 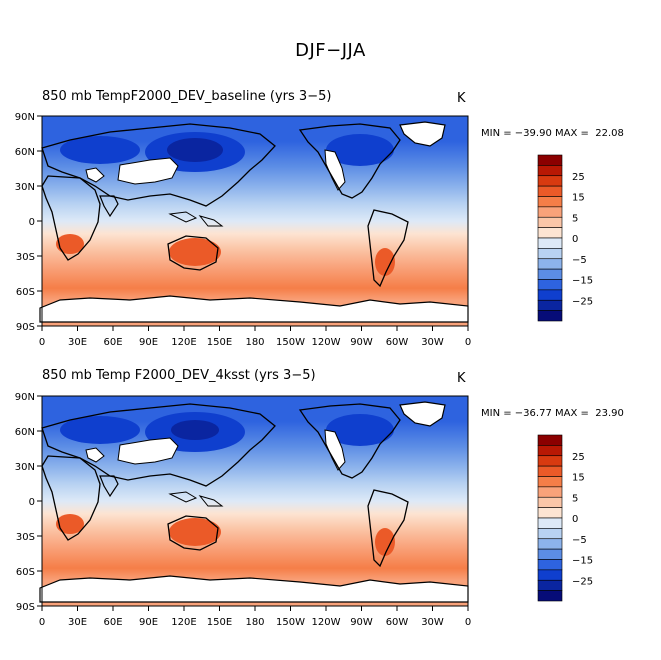 I want to click on lon-tick-label: 60E, so click(x=112, y=622).